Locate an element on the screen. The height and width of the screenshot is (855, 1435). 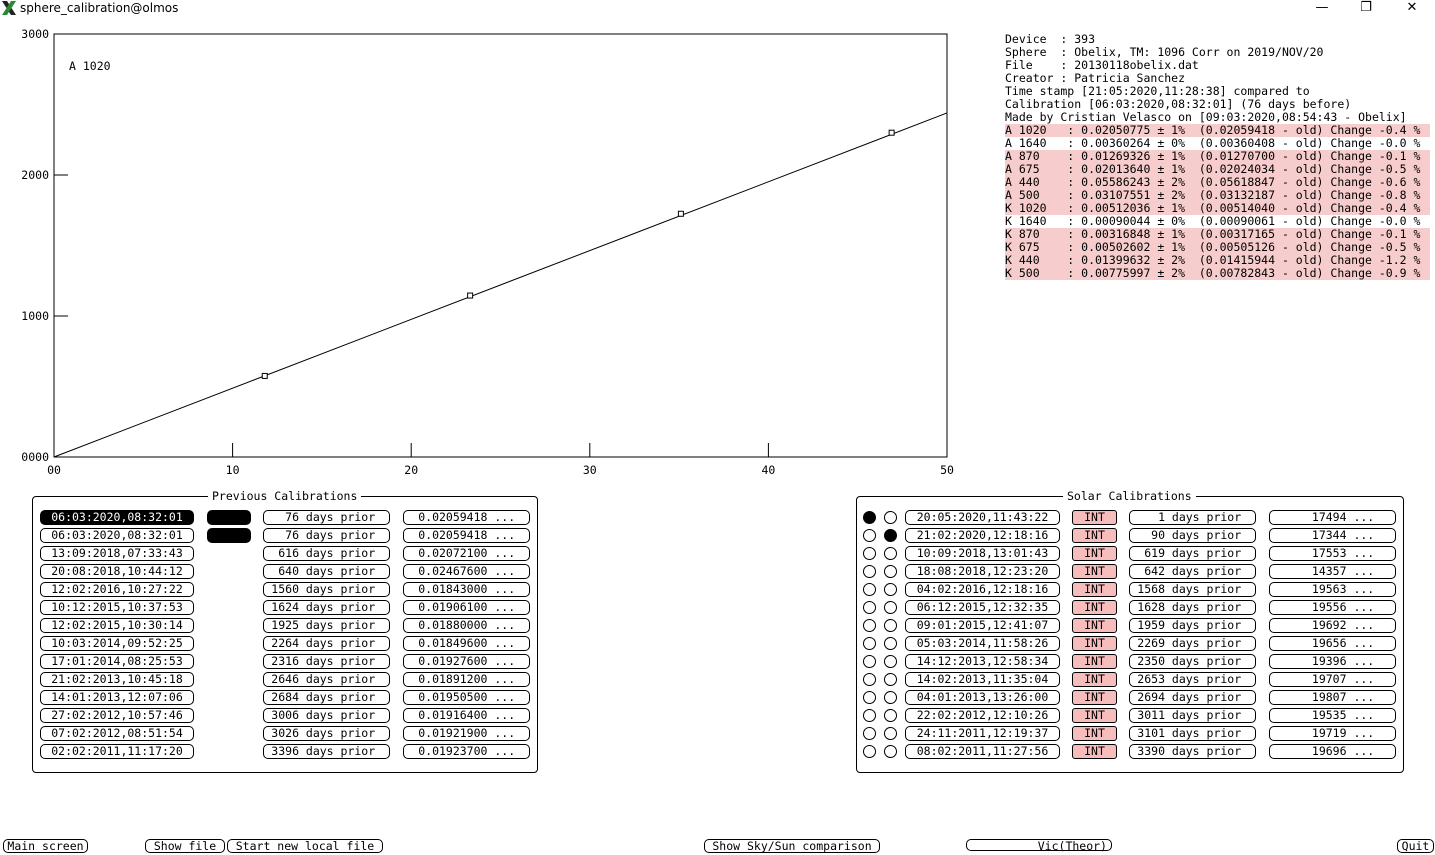
quit-button: Quit is located at coordinates (1415, 846).